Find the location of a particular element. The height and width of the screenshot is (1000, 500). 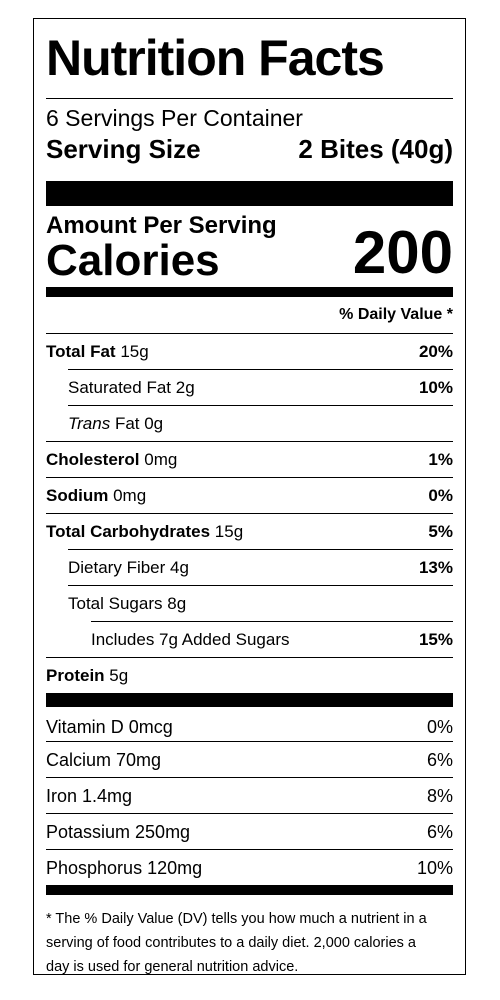

calories-label: Calories is located at coordinates (133, 260).